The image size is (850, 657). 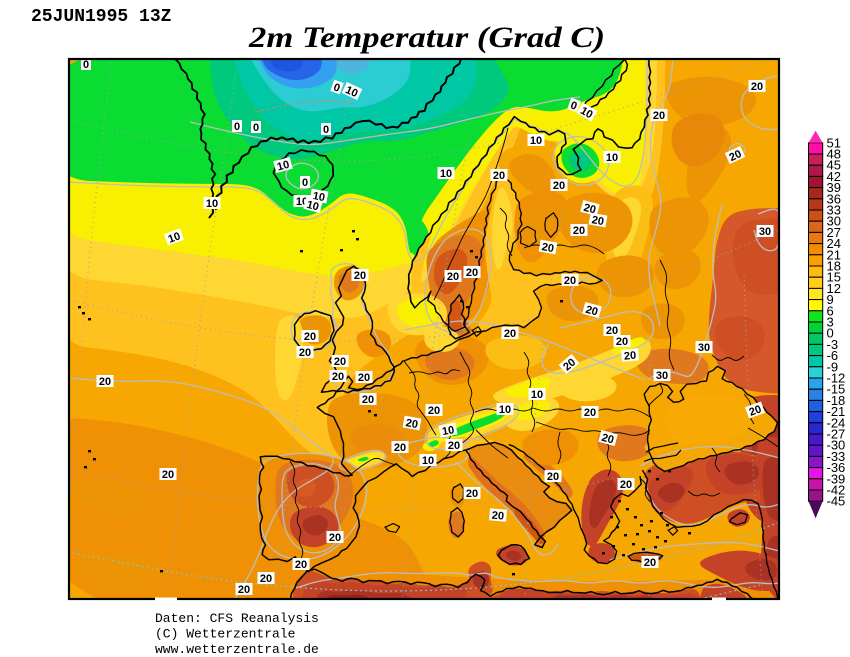 What do you see at coordinates (237, 649) in the screenshot?
I see `svg-text: www.wetterzentrale.de` at bounding box center [237, 649].